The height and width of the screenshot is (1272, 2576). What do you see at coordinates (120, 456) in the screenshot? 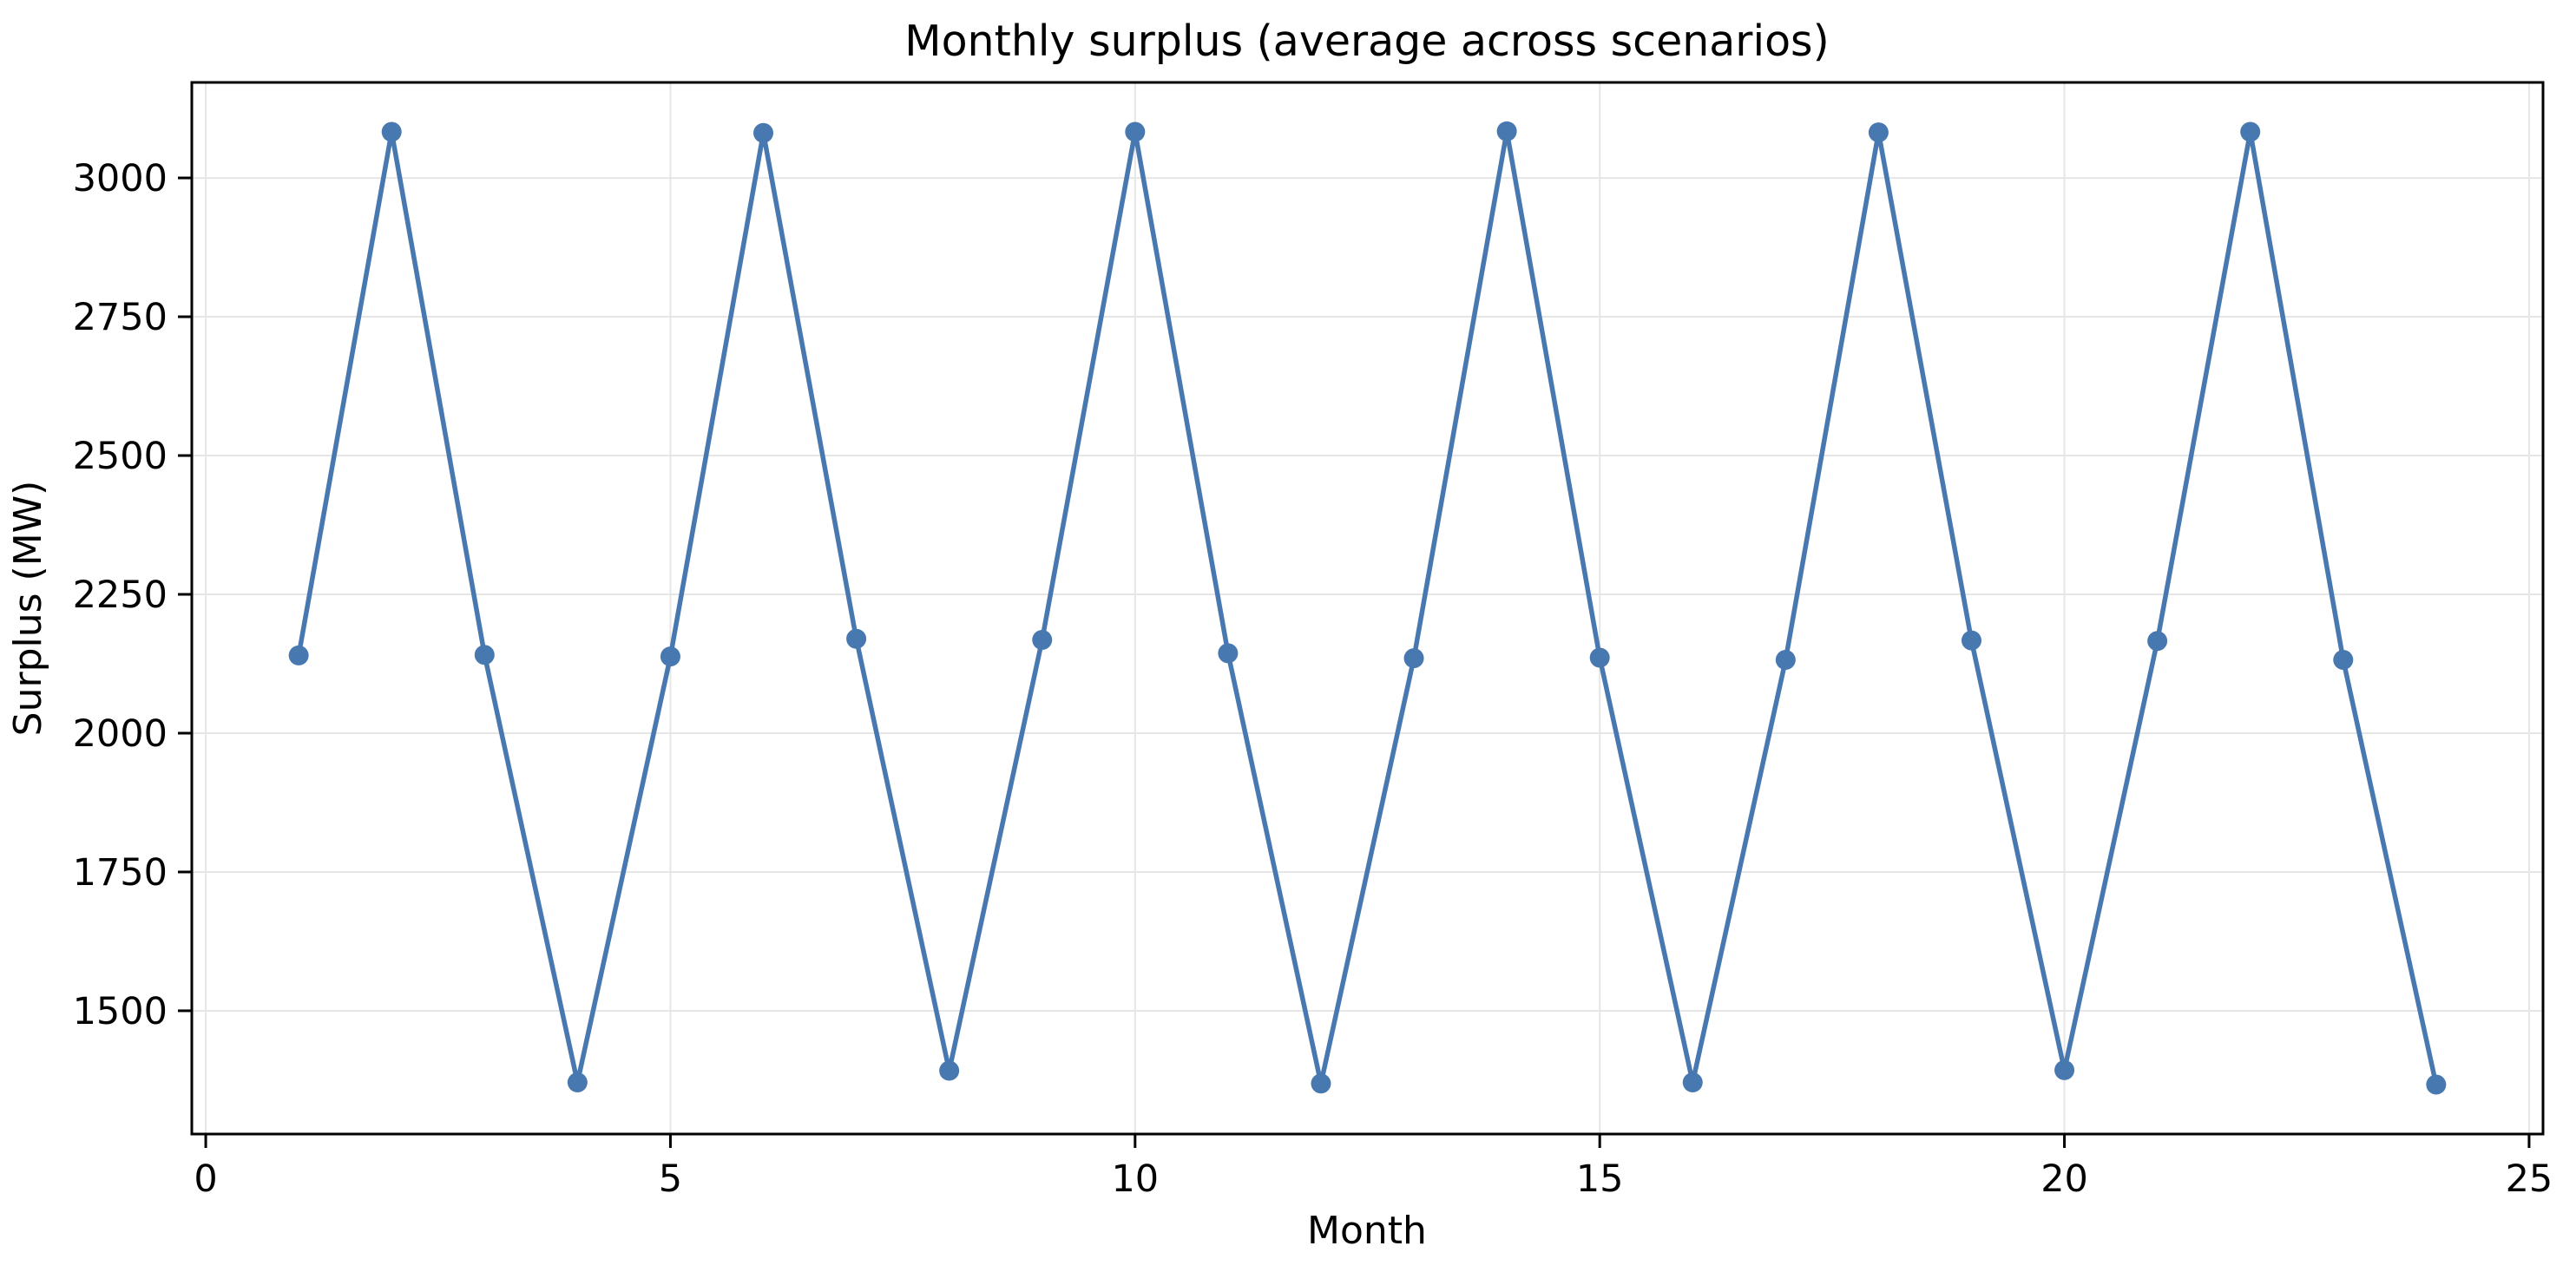
I see `y-tick-label: 2500` at bounding box center [120, 456].